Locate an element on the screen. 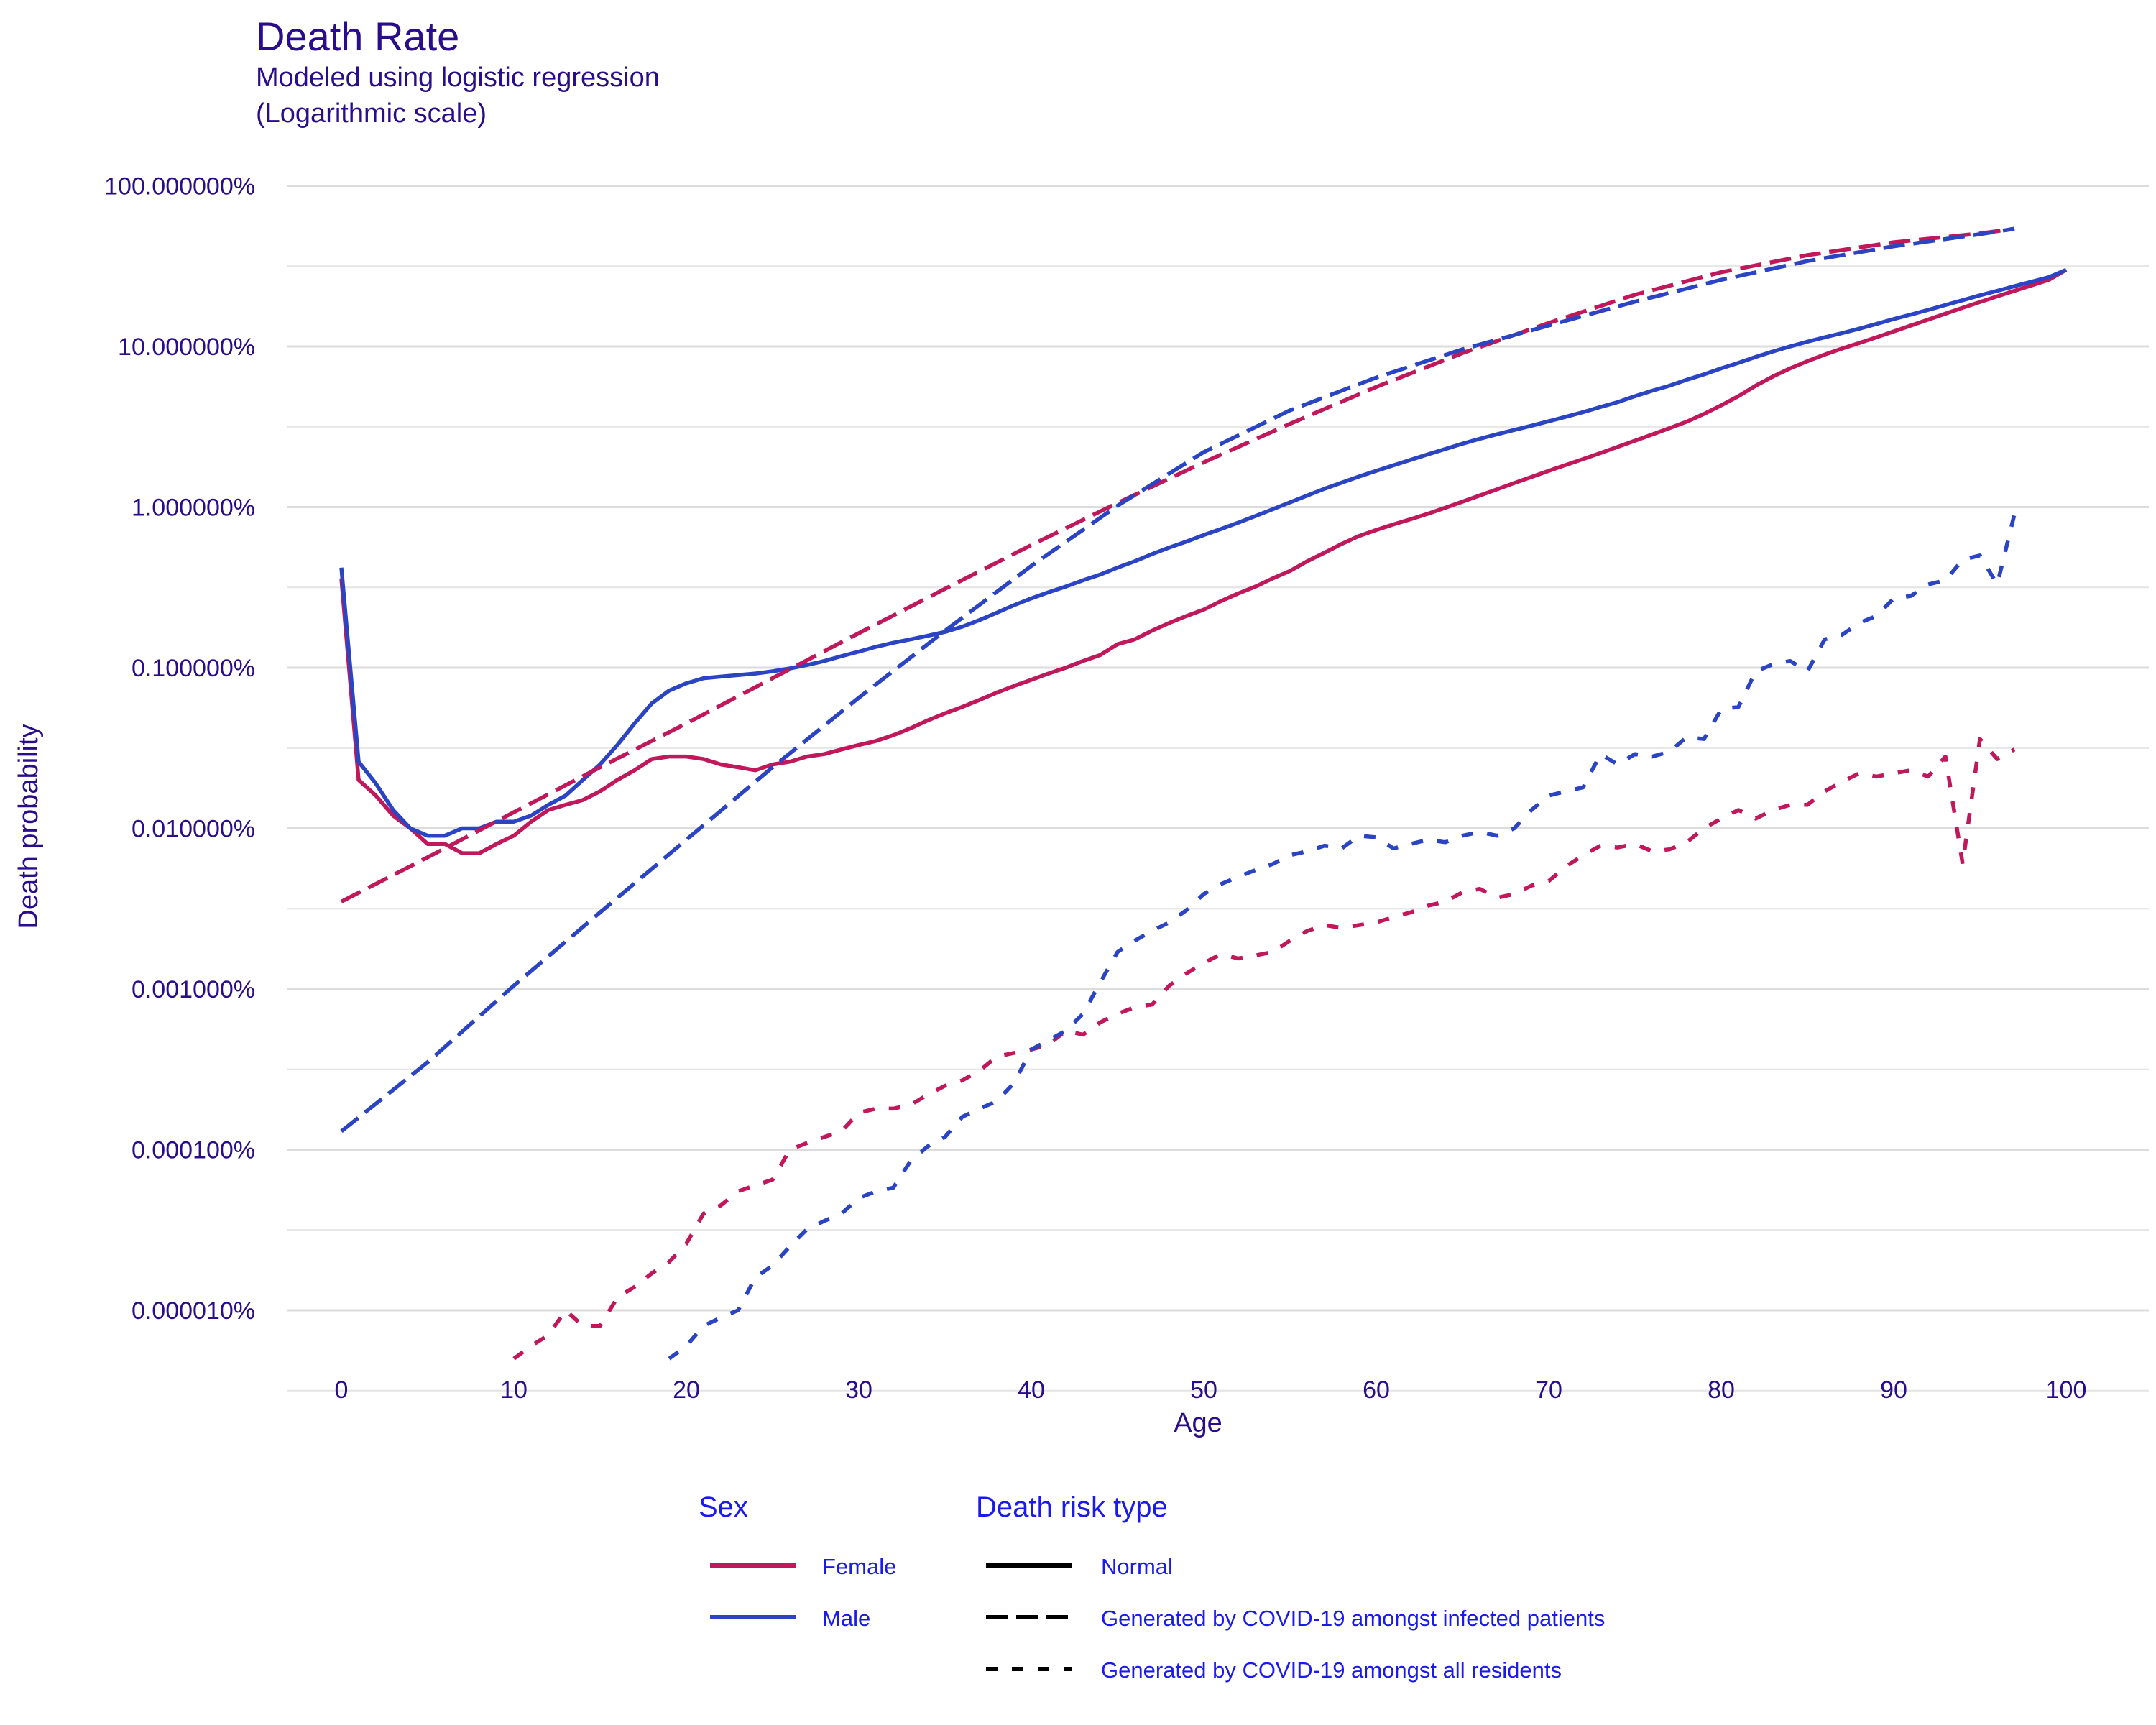 This screenshot has height=1725, width=2156. y-tick-label: 0.010000% is located at coordinates (194, 829).